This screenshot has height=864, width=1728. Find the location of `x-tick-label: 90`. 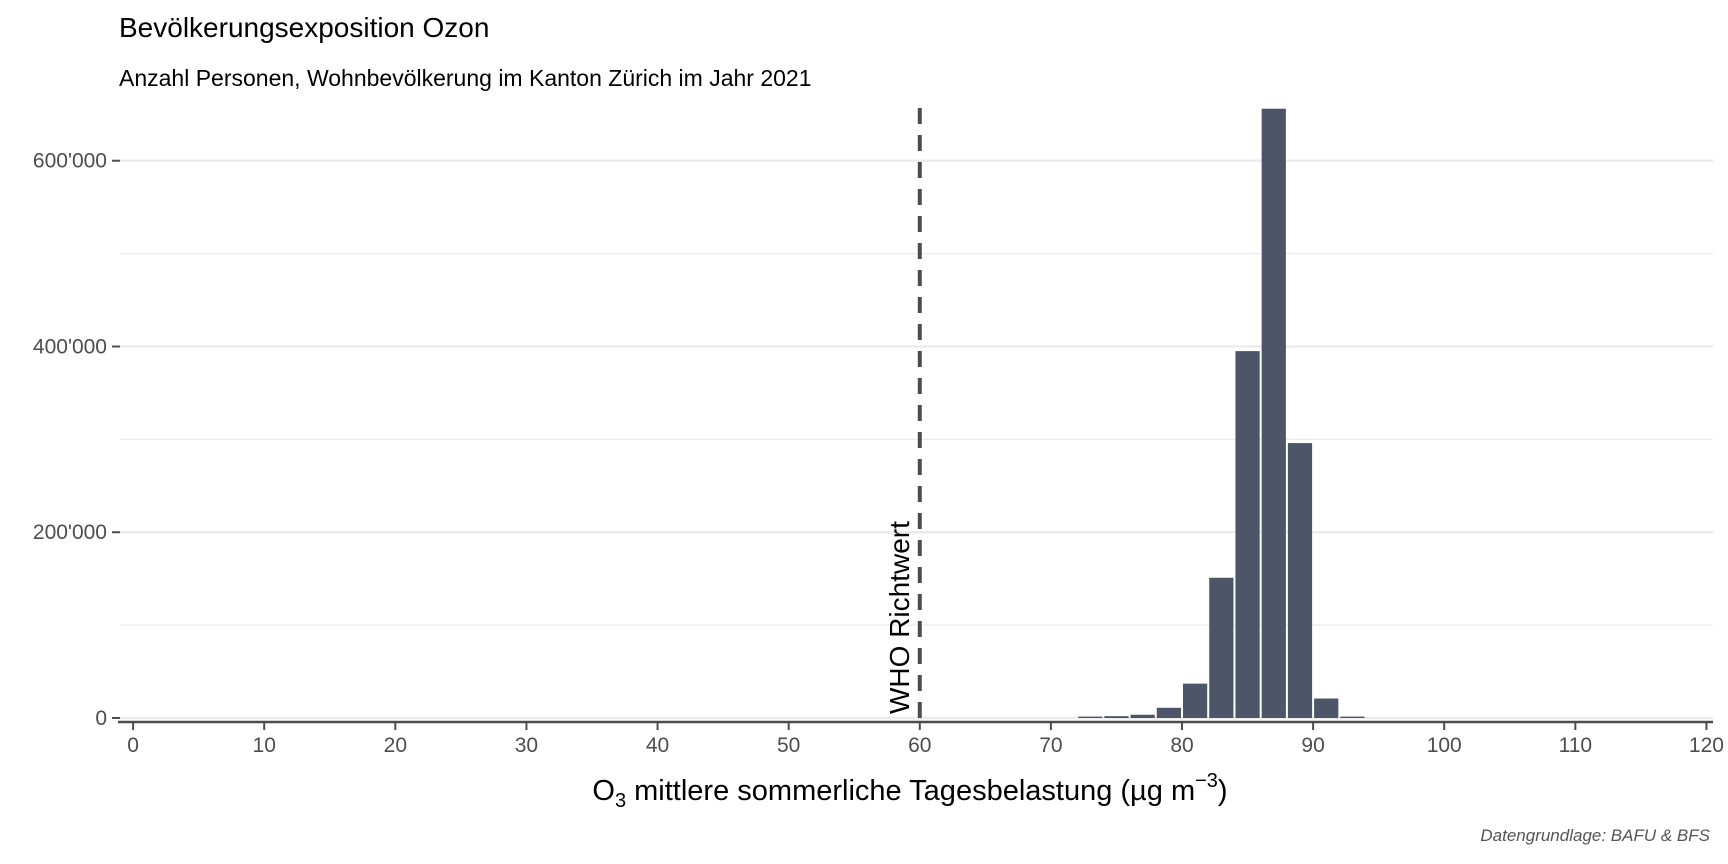

x-tick-label: 90 is located at coordinates (1312, 745).